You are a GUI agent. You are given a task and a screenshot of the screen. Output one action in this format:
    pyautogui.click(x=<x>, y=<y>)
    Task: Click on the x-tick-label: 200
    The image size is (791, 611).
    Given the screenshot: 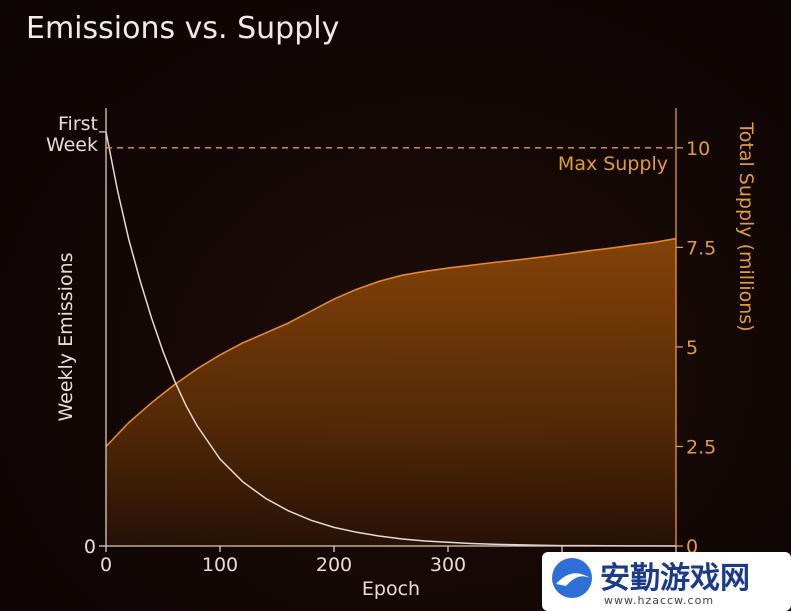 What is the action you would take?
    pyautogui.click(x=334, y=565)
    